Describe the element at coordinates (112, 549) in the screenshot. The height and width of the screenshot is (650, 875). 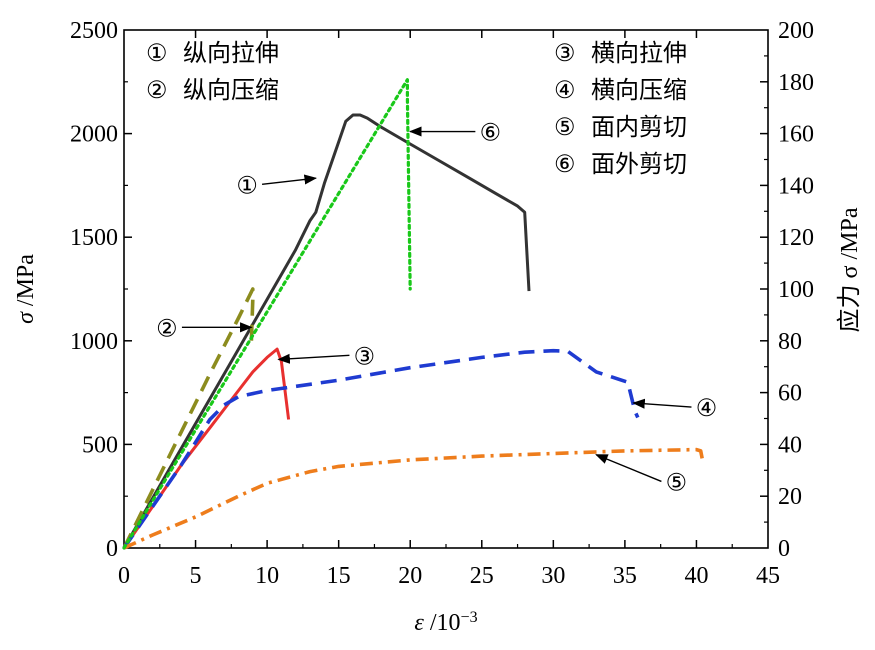
I see `y-left-tick-label: 0` at that location.